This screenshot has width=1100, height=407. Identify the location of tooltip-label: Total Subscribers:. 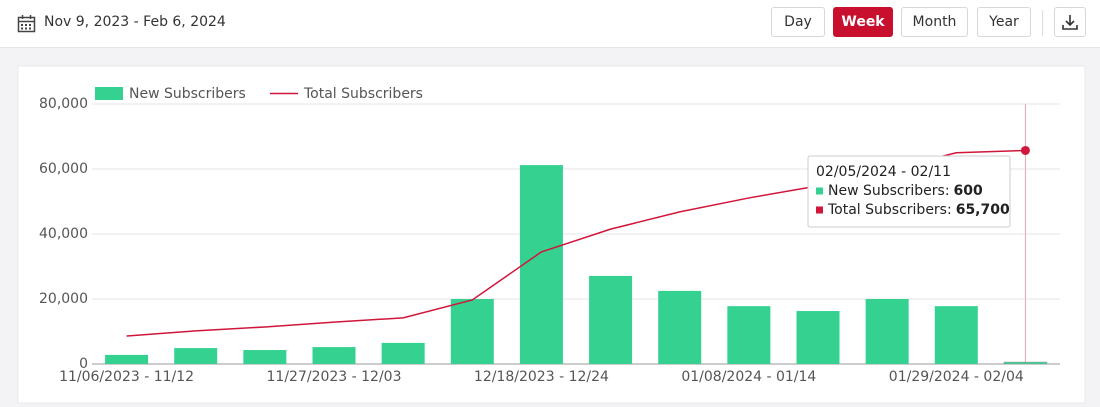
(889, 210).